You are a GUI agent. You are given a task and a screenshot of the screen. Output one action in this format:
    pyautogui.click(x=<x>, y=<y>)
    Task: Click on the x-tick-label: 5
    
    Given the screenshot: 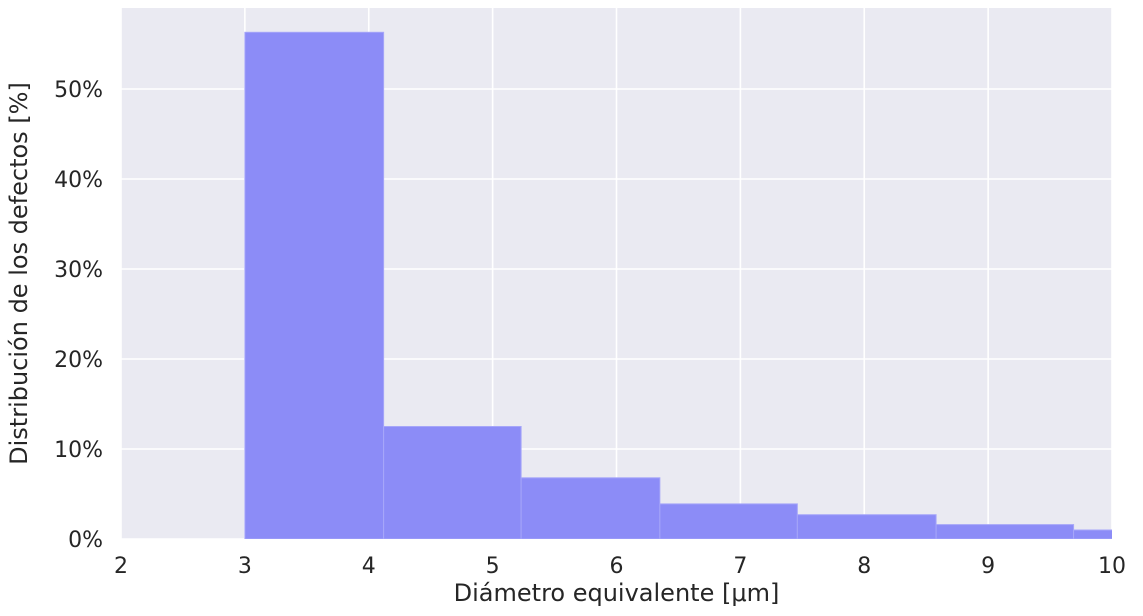 What is the action you would take?
    pyautogui.click(x=493, y=566)
    